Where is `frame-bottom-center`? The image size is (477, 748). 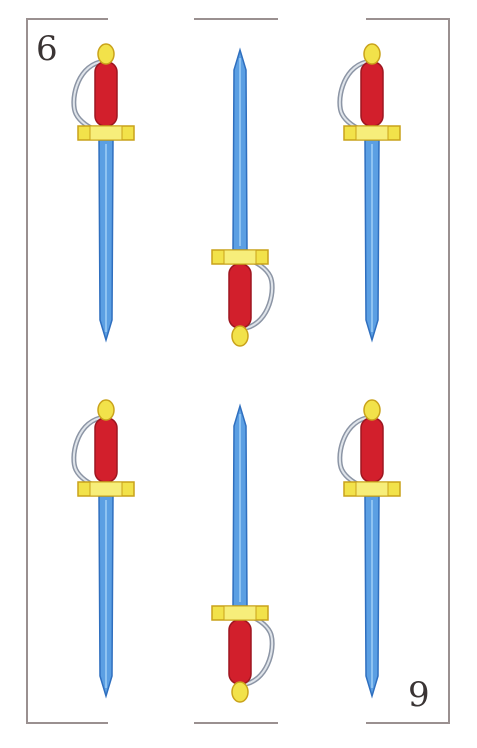
frame-bottom-center is located at coordinates (236, 723).